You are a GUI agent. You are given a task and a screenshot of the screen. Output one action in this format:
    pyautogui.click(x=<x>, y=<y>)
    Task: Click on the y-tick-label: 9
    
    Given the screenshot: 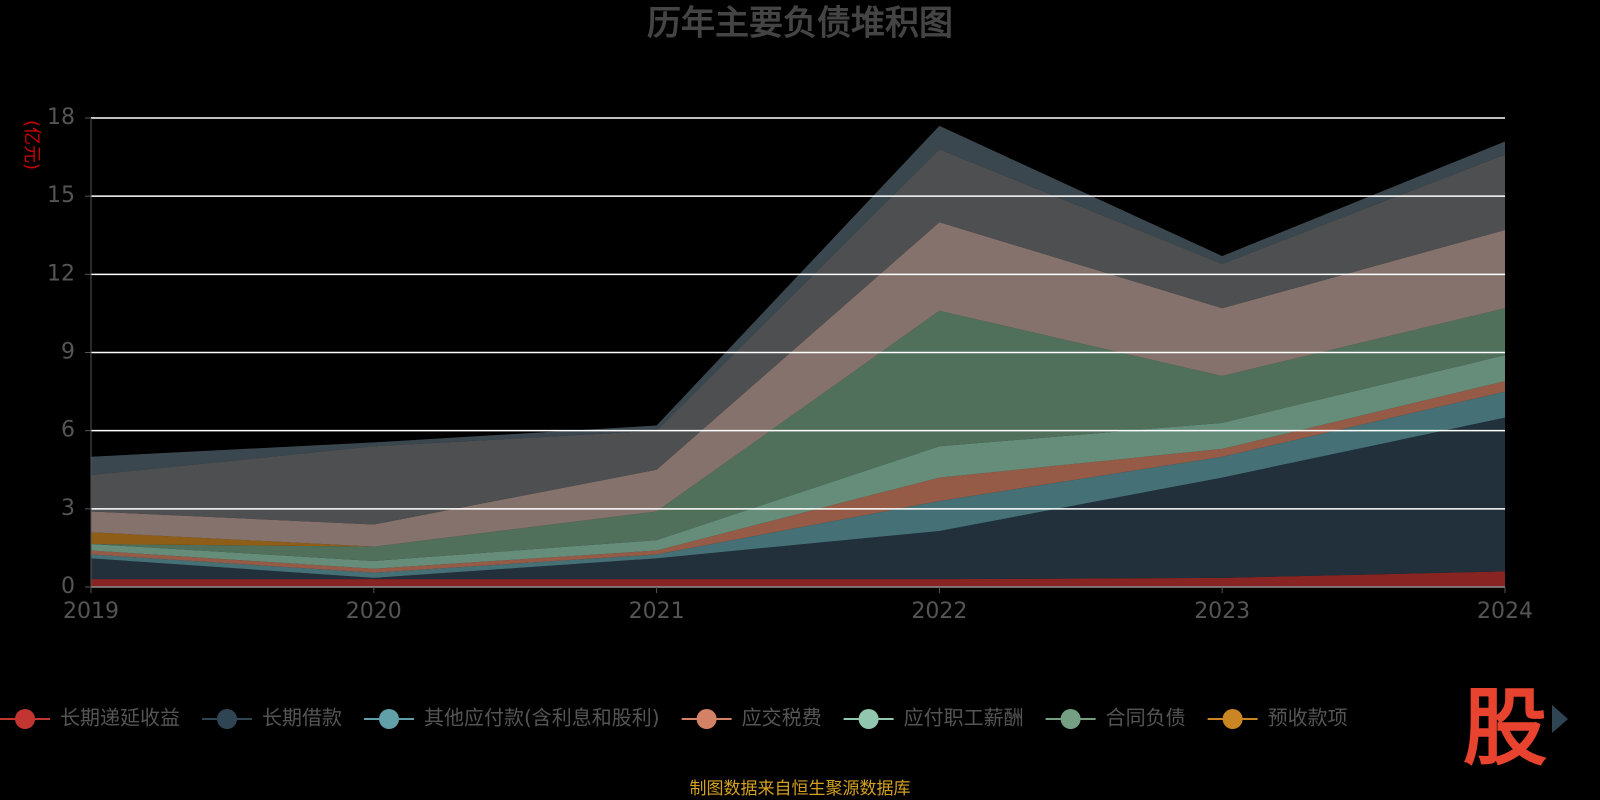 What is the action you would take?
    pyautogui.click(x=68, y=352)
    